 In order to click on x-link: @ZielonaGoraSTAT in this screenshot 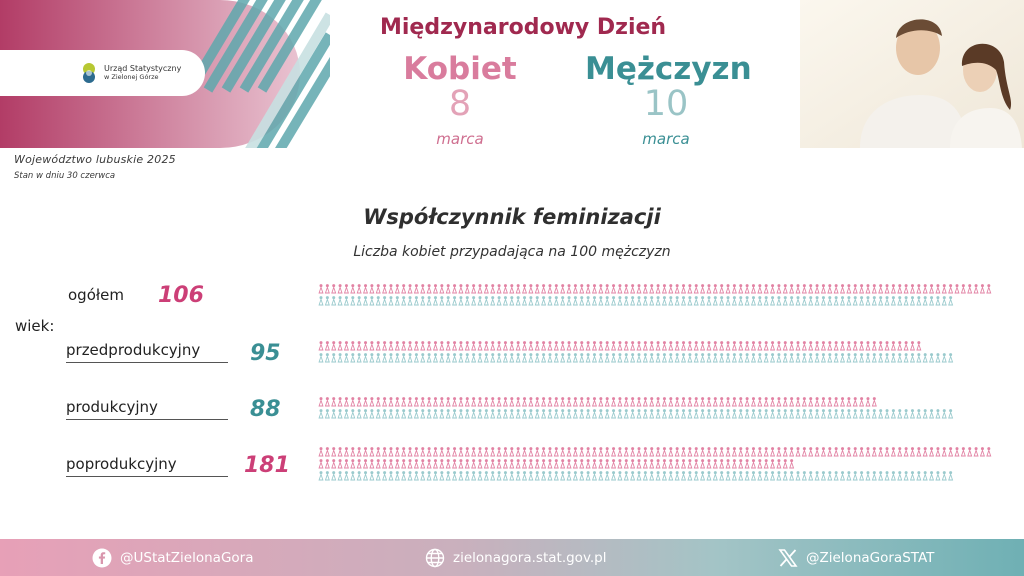, I will do `click(856, 558)`.